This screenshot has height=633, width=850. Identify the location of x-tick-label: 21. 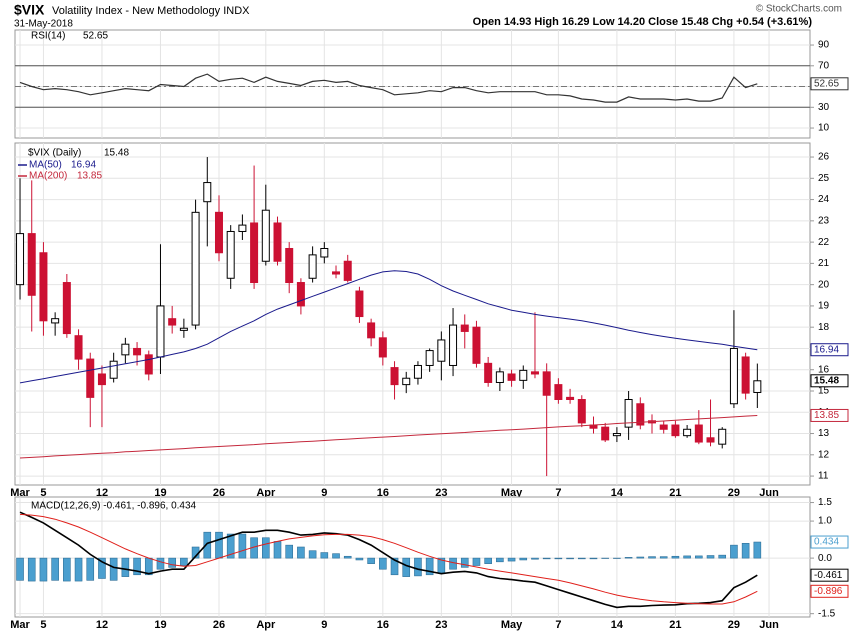
(675, 625).